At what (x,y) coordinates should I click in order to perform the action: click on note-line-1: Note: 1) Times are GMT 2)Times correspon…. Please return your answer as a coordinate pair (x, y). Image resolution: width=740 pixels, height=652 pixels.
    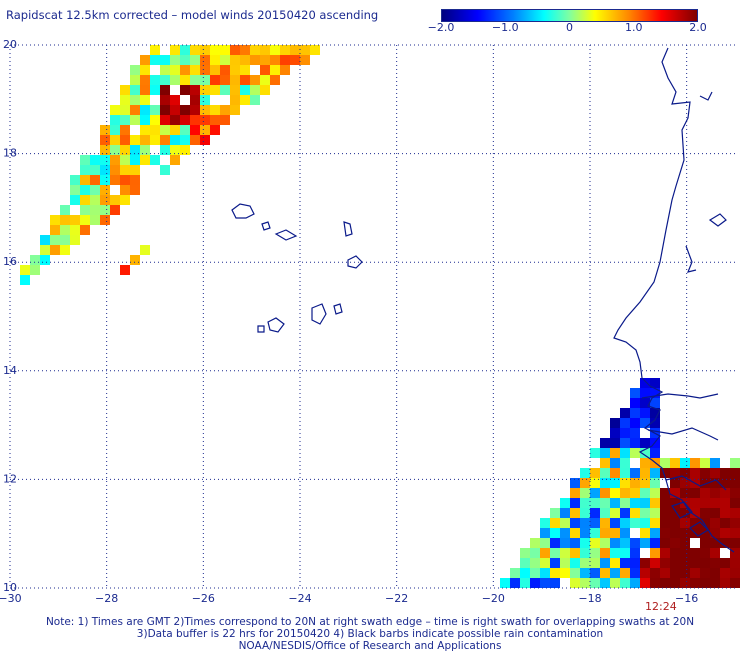
    Looking at the image, I should click on (370, 622).